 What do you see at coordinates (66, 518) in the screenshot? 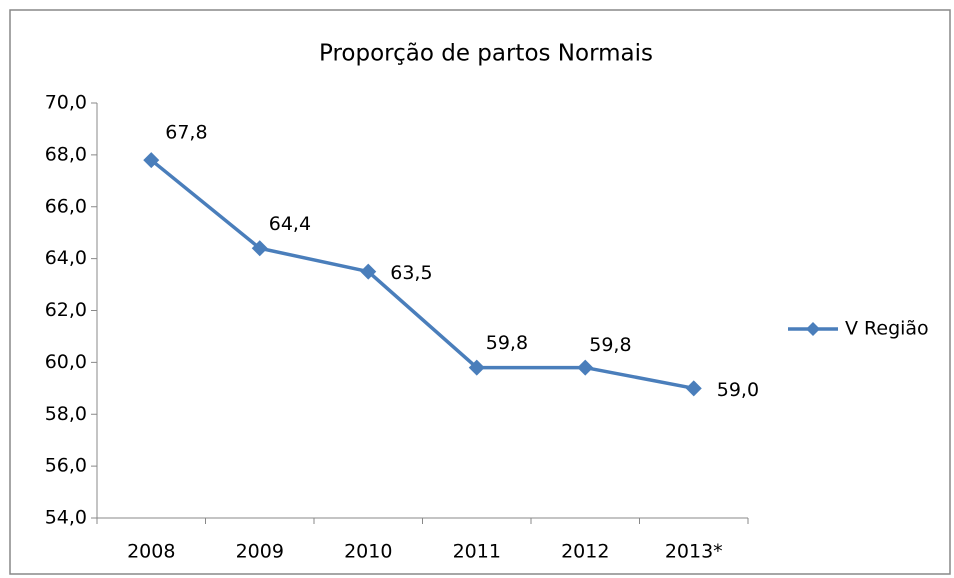
I see `y-tick-label: 54,0` at bounding box center [66, 518].